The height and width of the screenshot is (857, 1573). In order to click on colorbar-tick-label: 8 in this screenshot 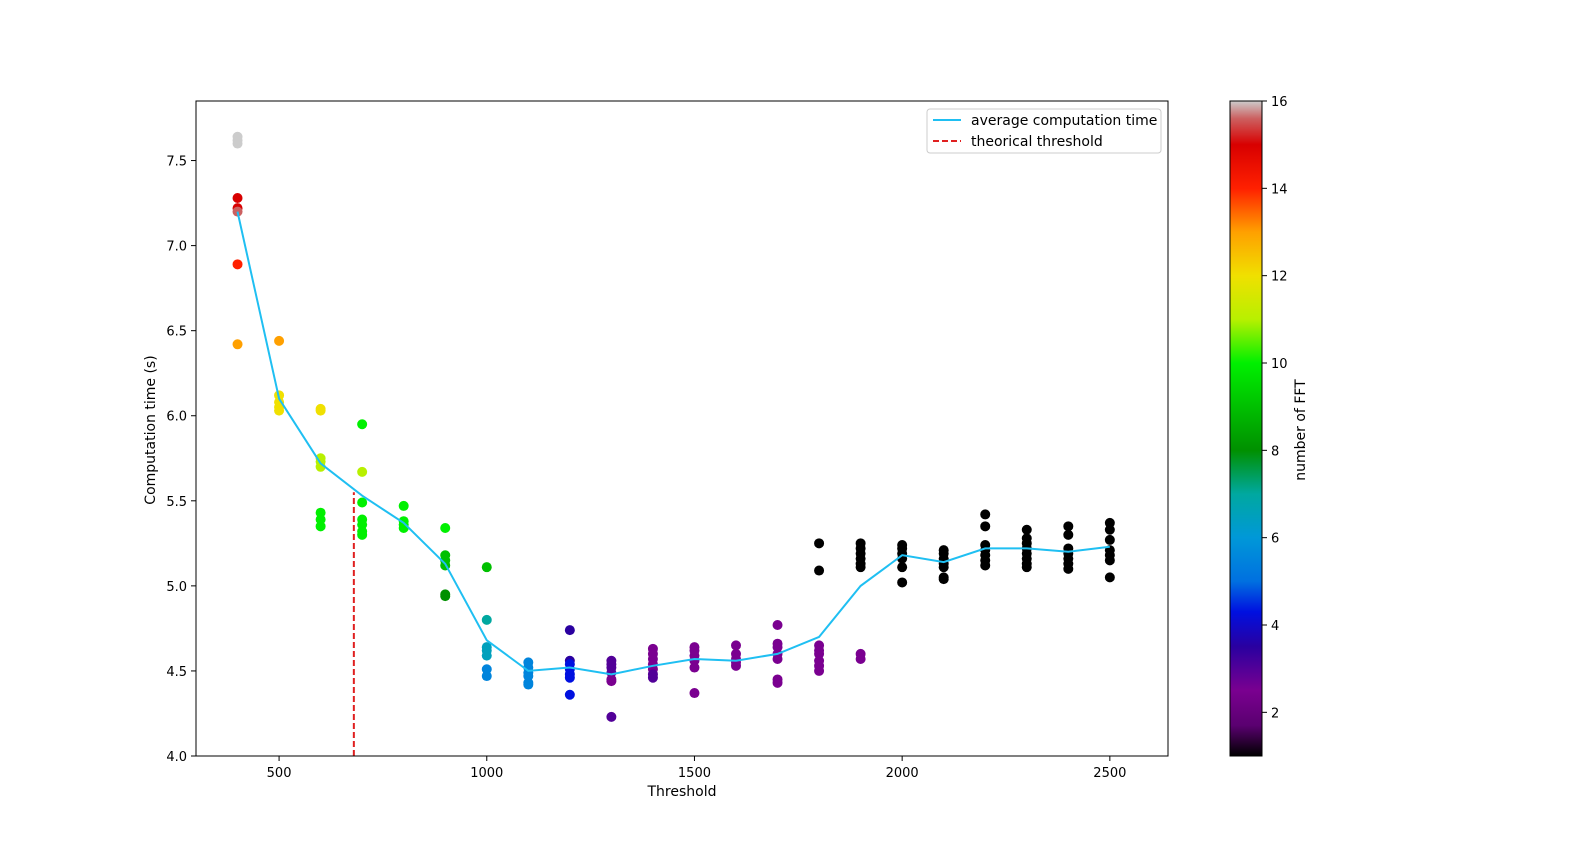, I will do `click(1275, 451)`.